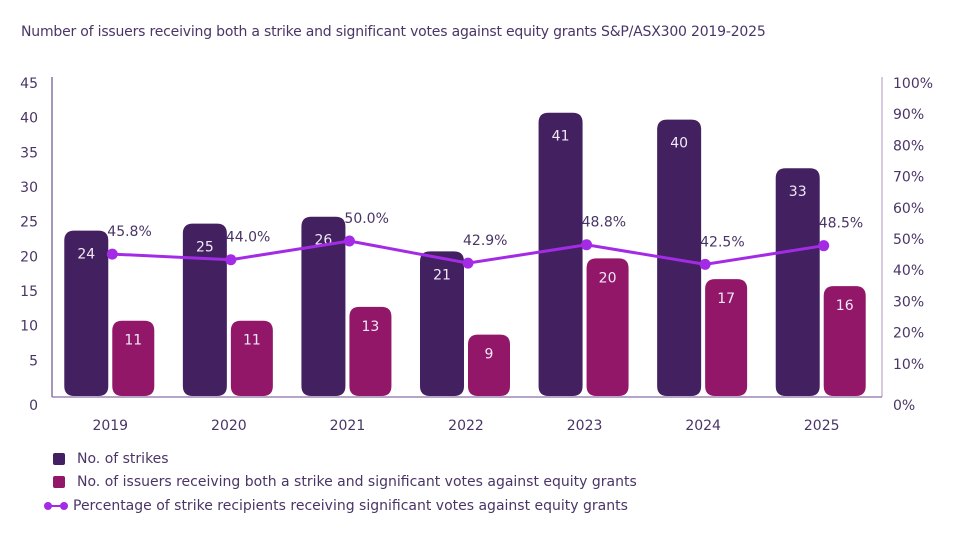  I want to click on legend-label-strikes: No. of strikes, so click(123, 458).